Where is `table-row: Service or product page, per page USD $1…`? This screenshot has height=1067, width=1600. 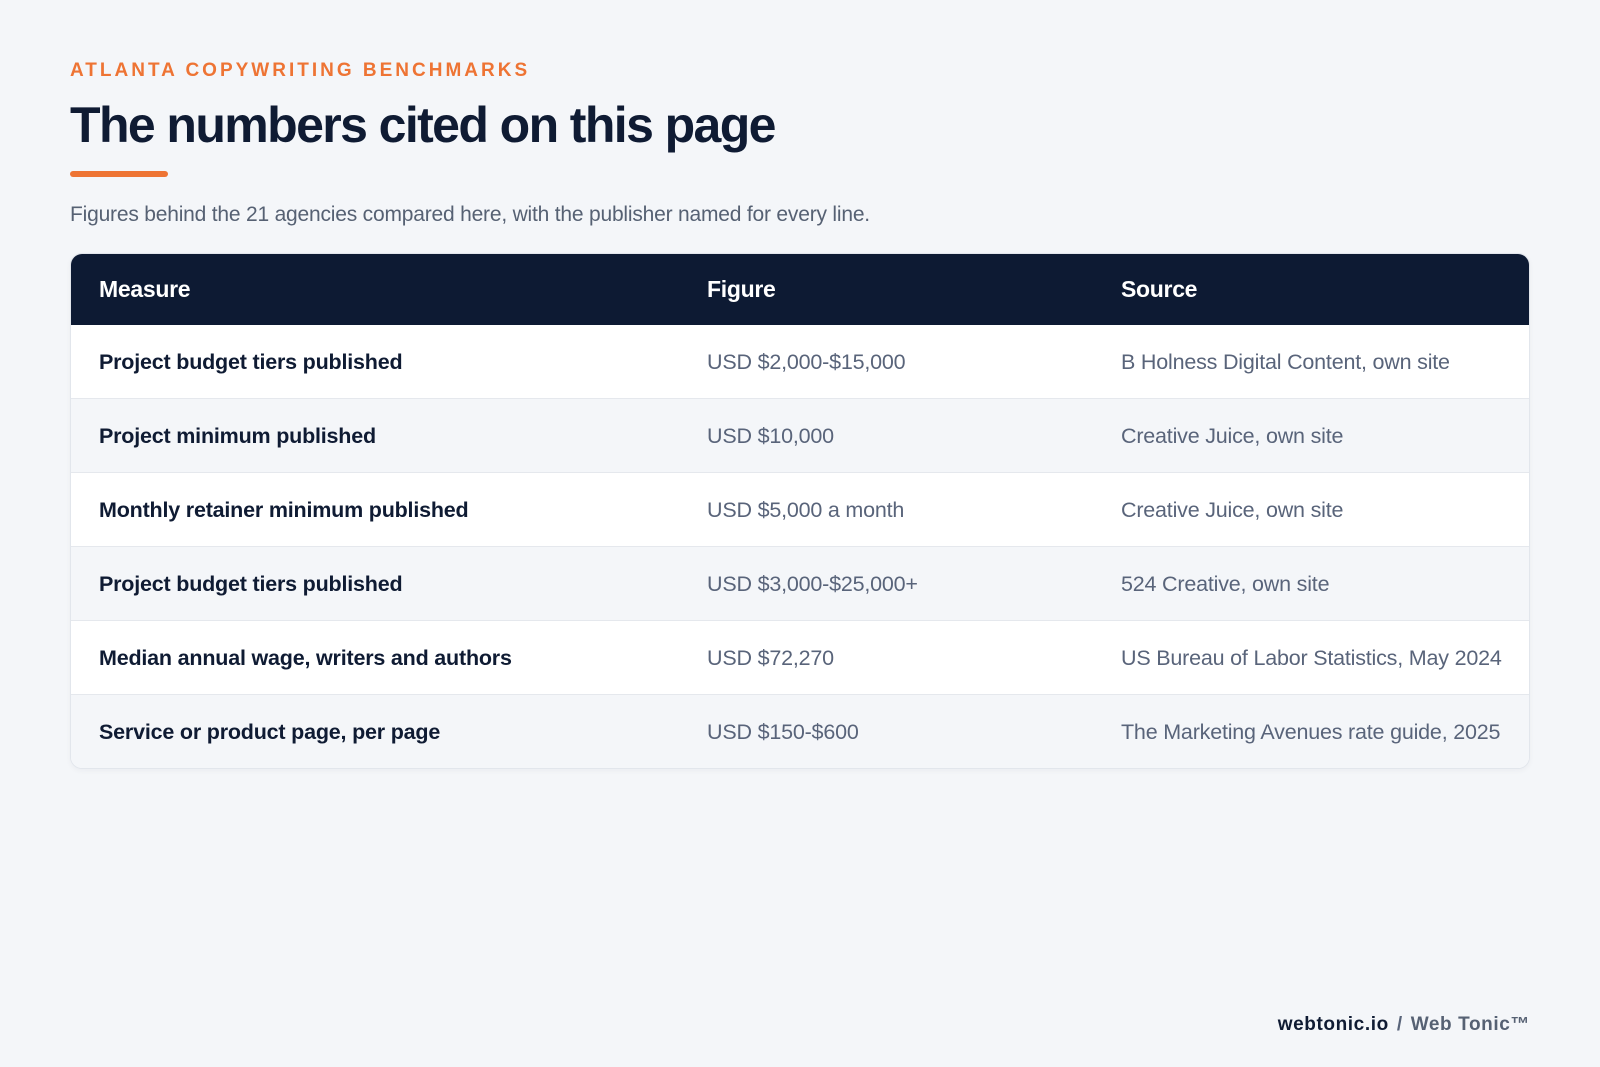
table-row: Service or product page, per page USD $1… is located at coordinates (800, 731).